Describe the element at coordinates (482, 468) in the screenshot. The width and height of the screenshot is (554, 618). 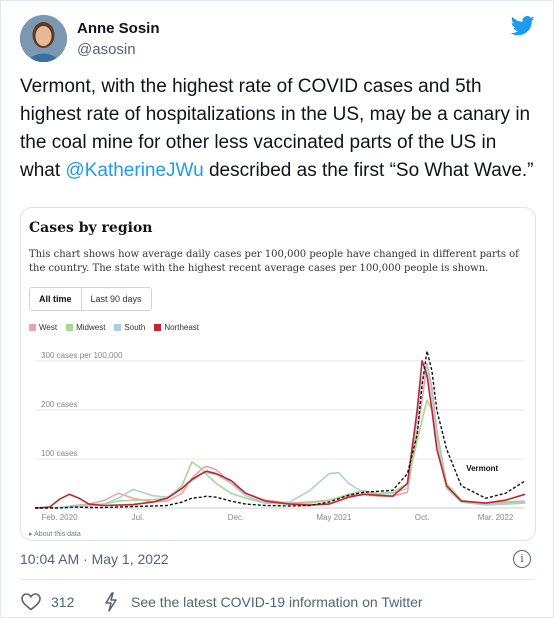
I see `vermont-label: Vermont` at that location.